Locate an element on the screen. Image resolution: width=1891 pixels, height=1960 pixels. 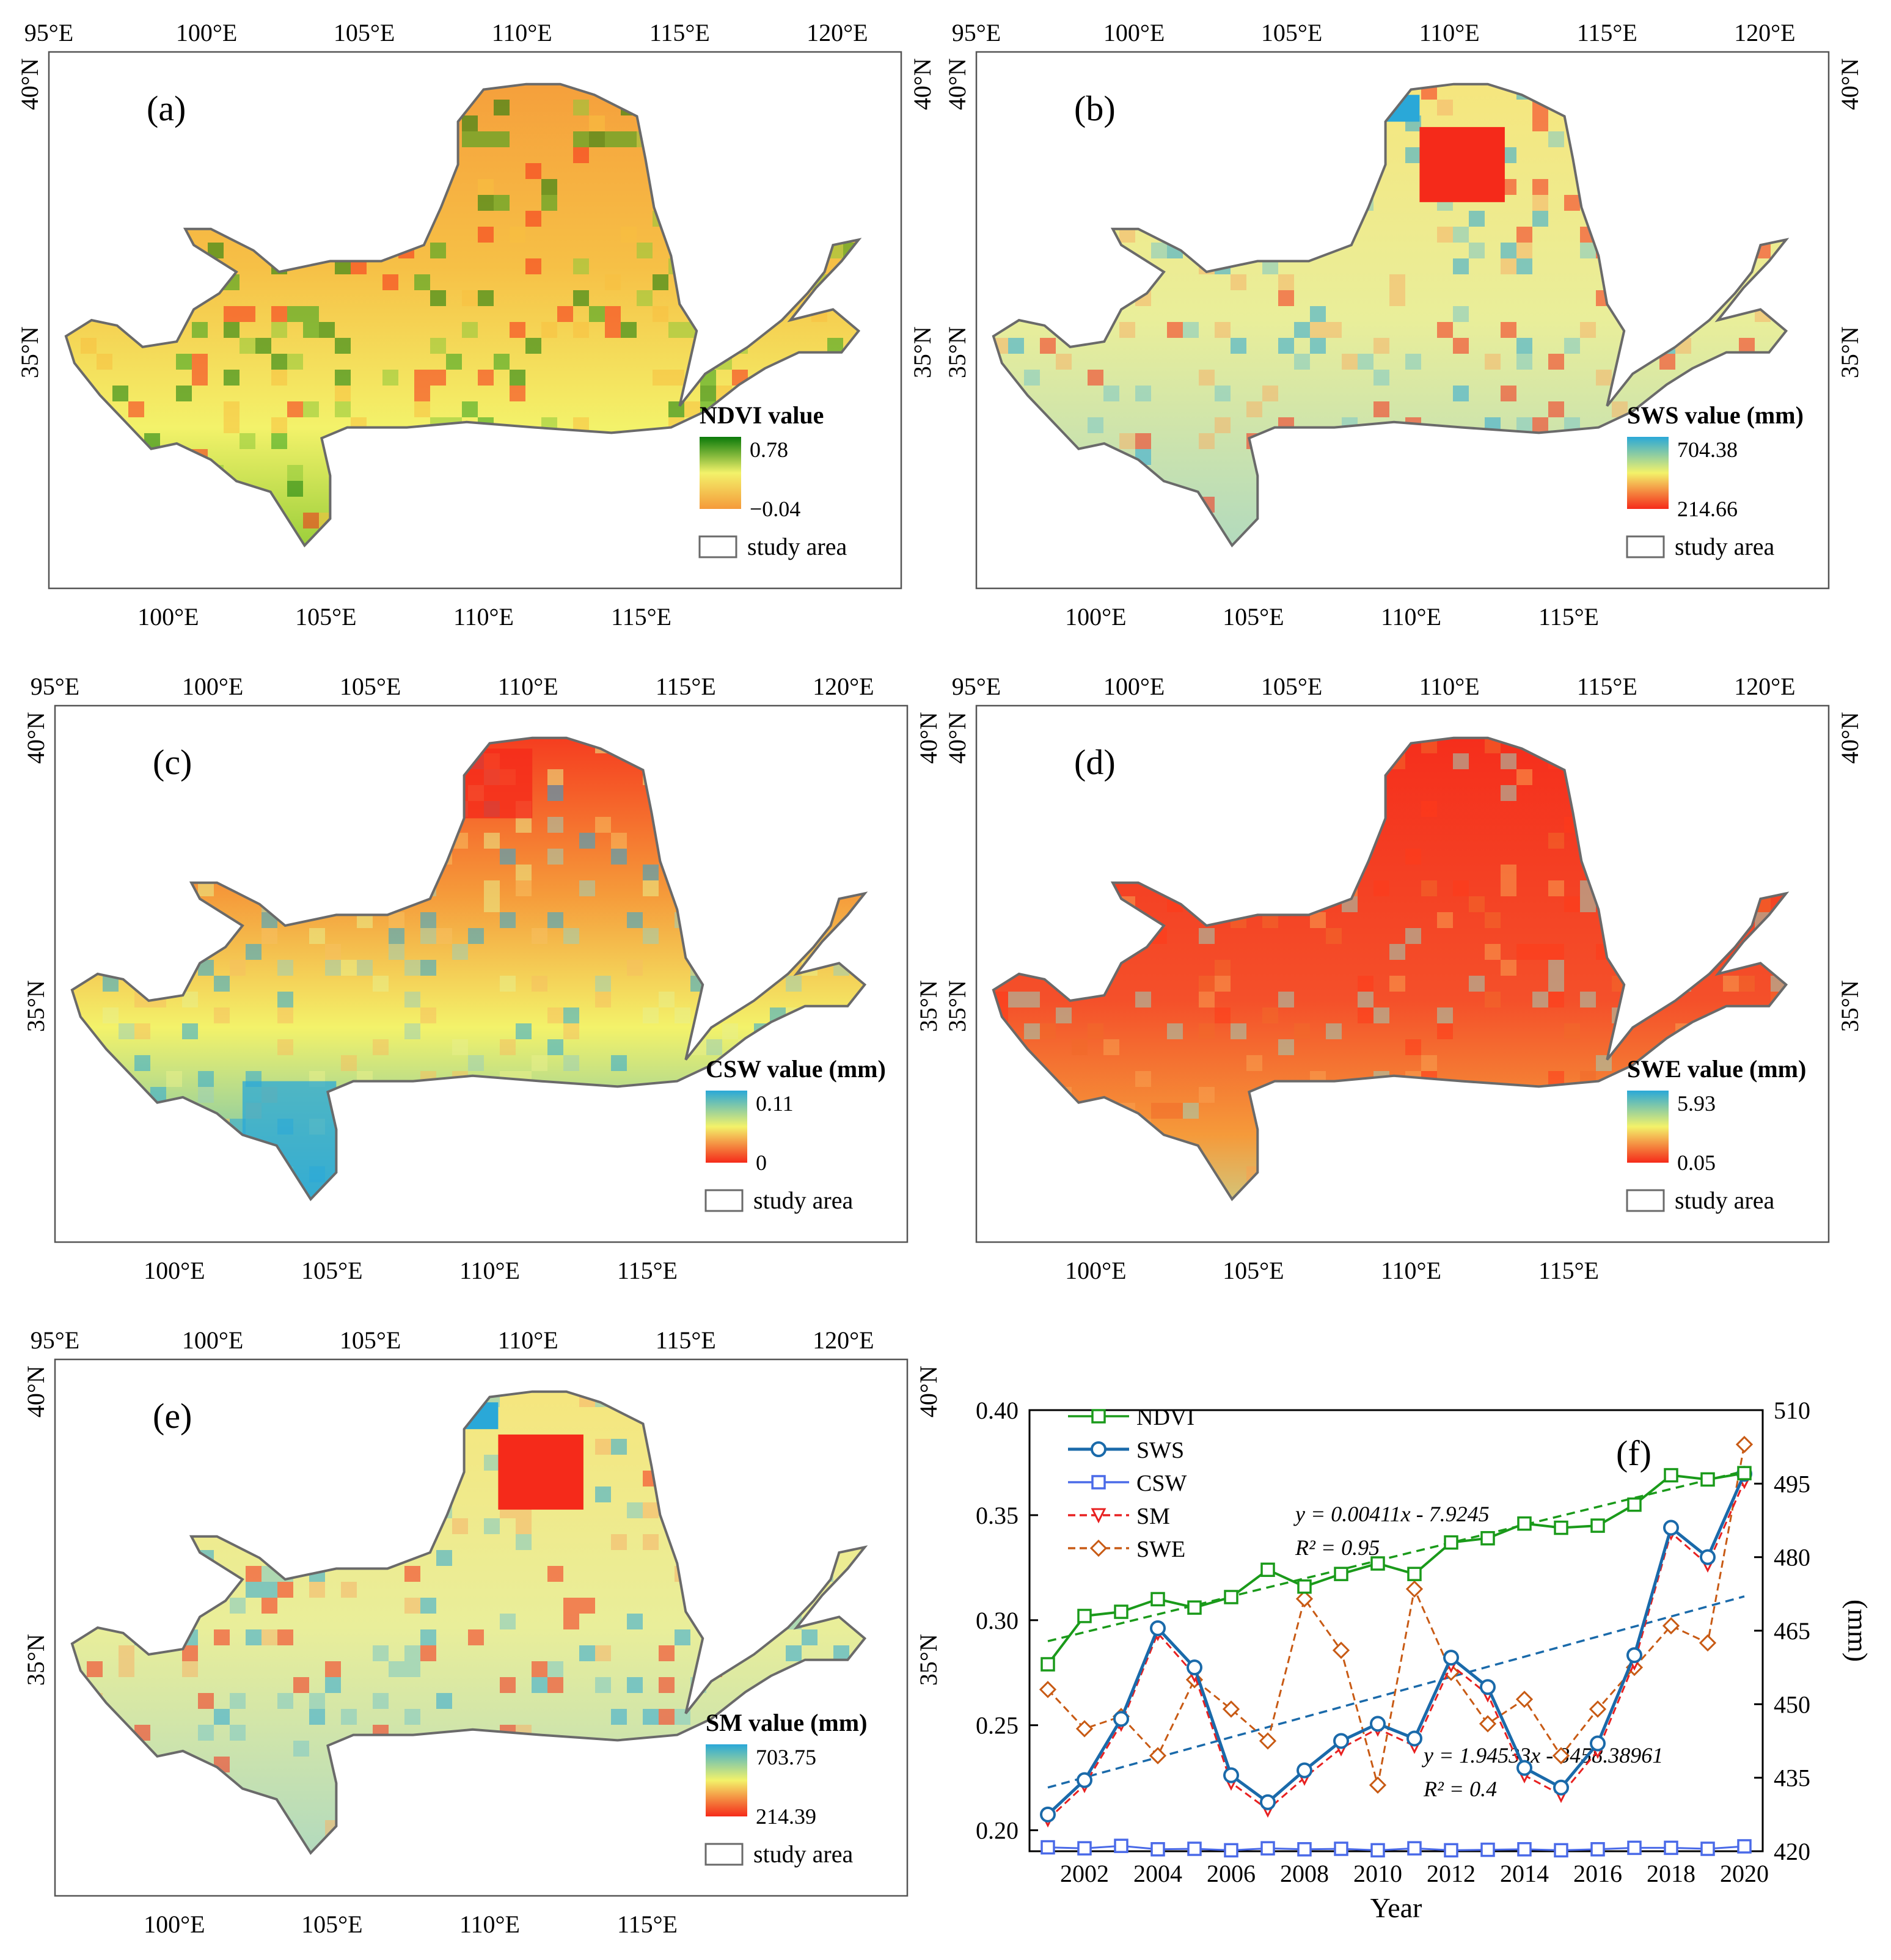
legend-max-value: 704.38 is located at coordinates (1707, 449).